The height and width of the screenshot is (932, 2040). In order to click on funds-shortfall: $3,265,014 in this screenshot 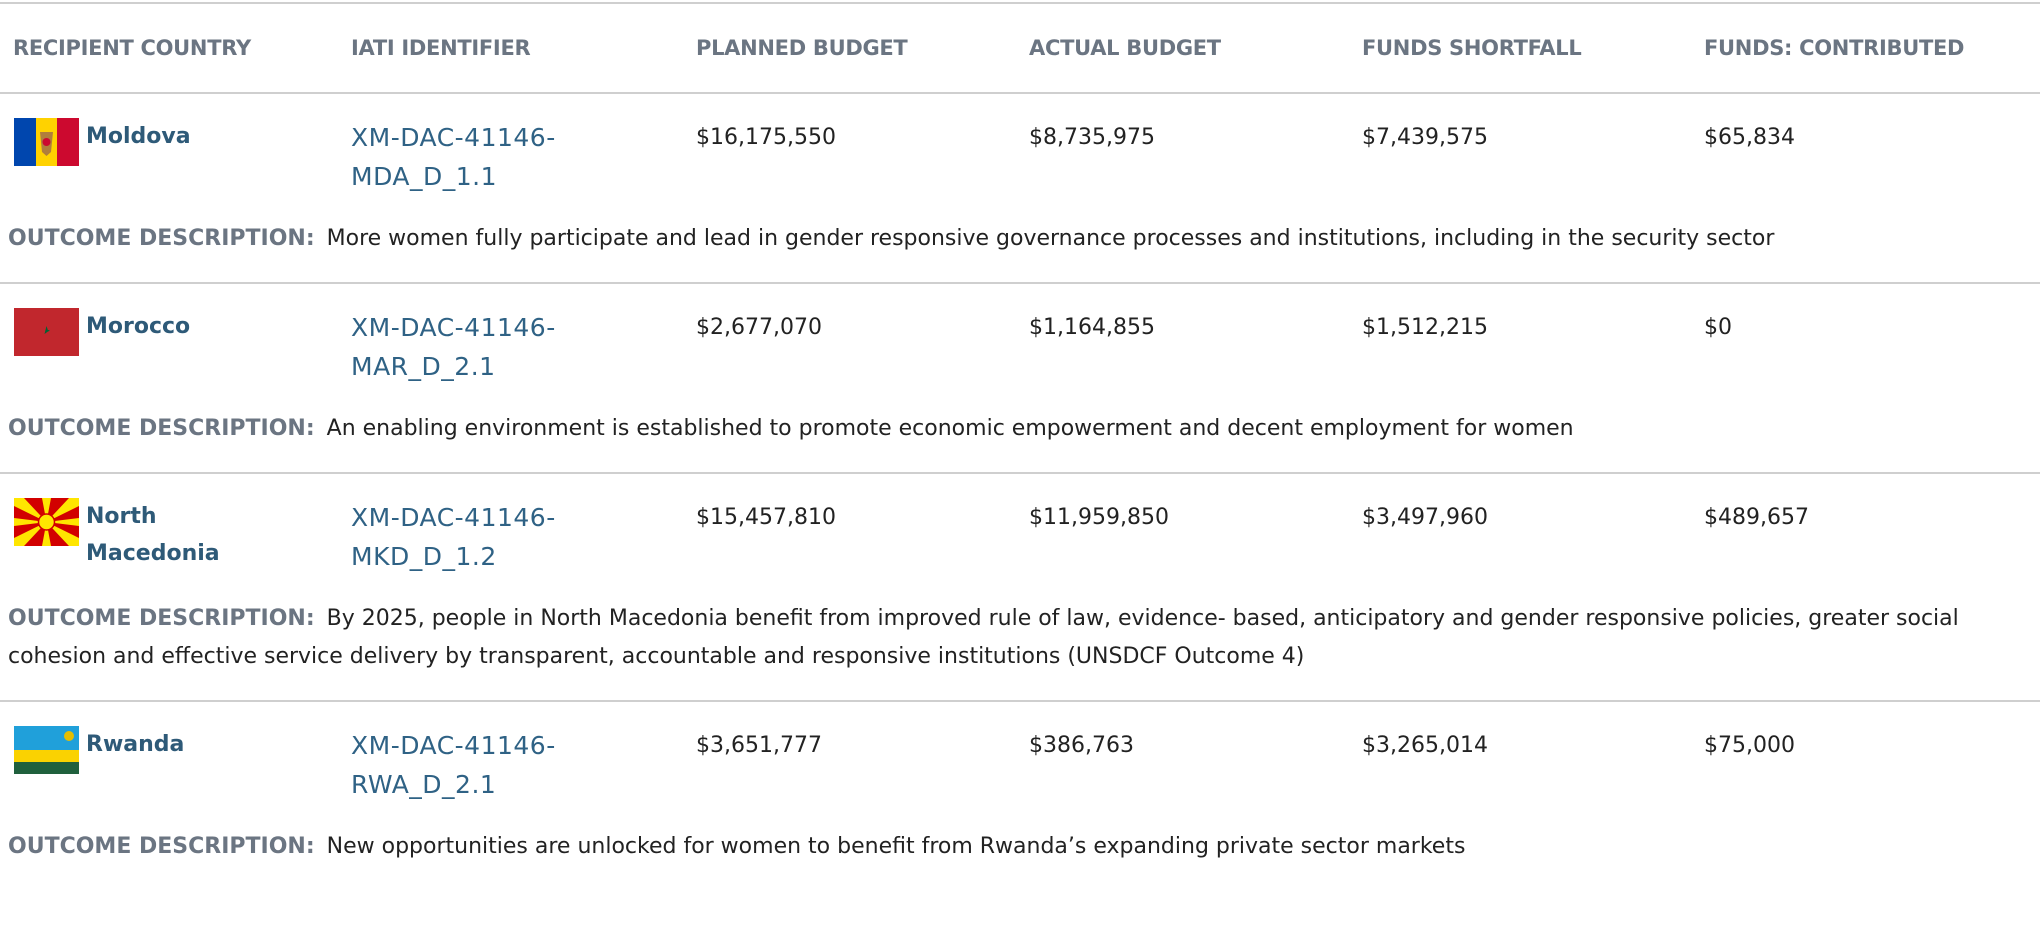, I will do `click(1425, 745)`.